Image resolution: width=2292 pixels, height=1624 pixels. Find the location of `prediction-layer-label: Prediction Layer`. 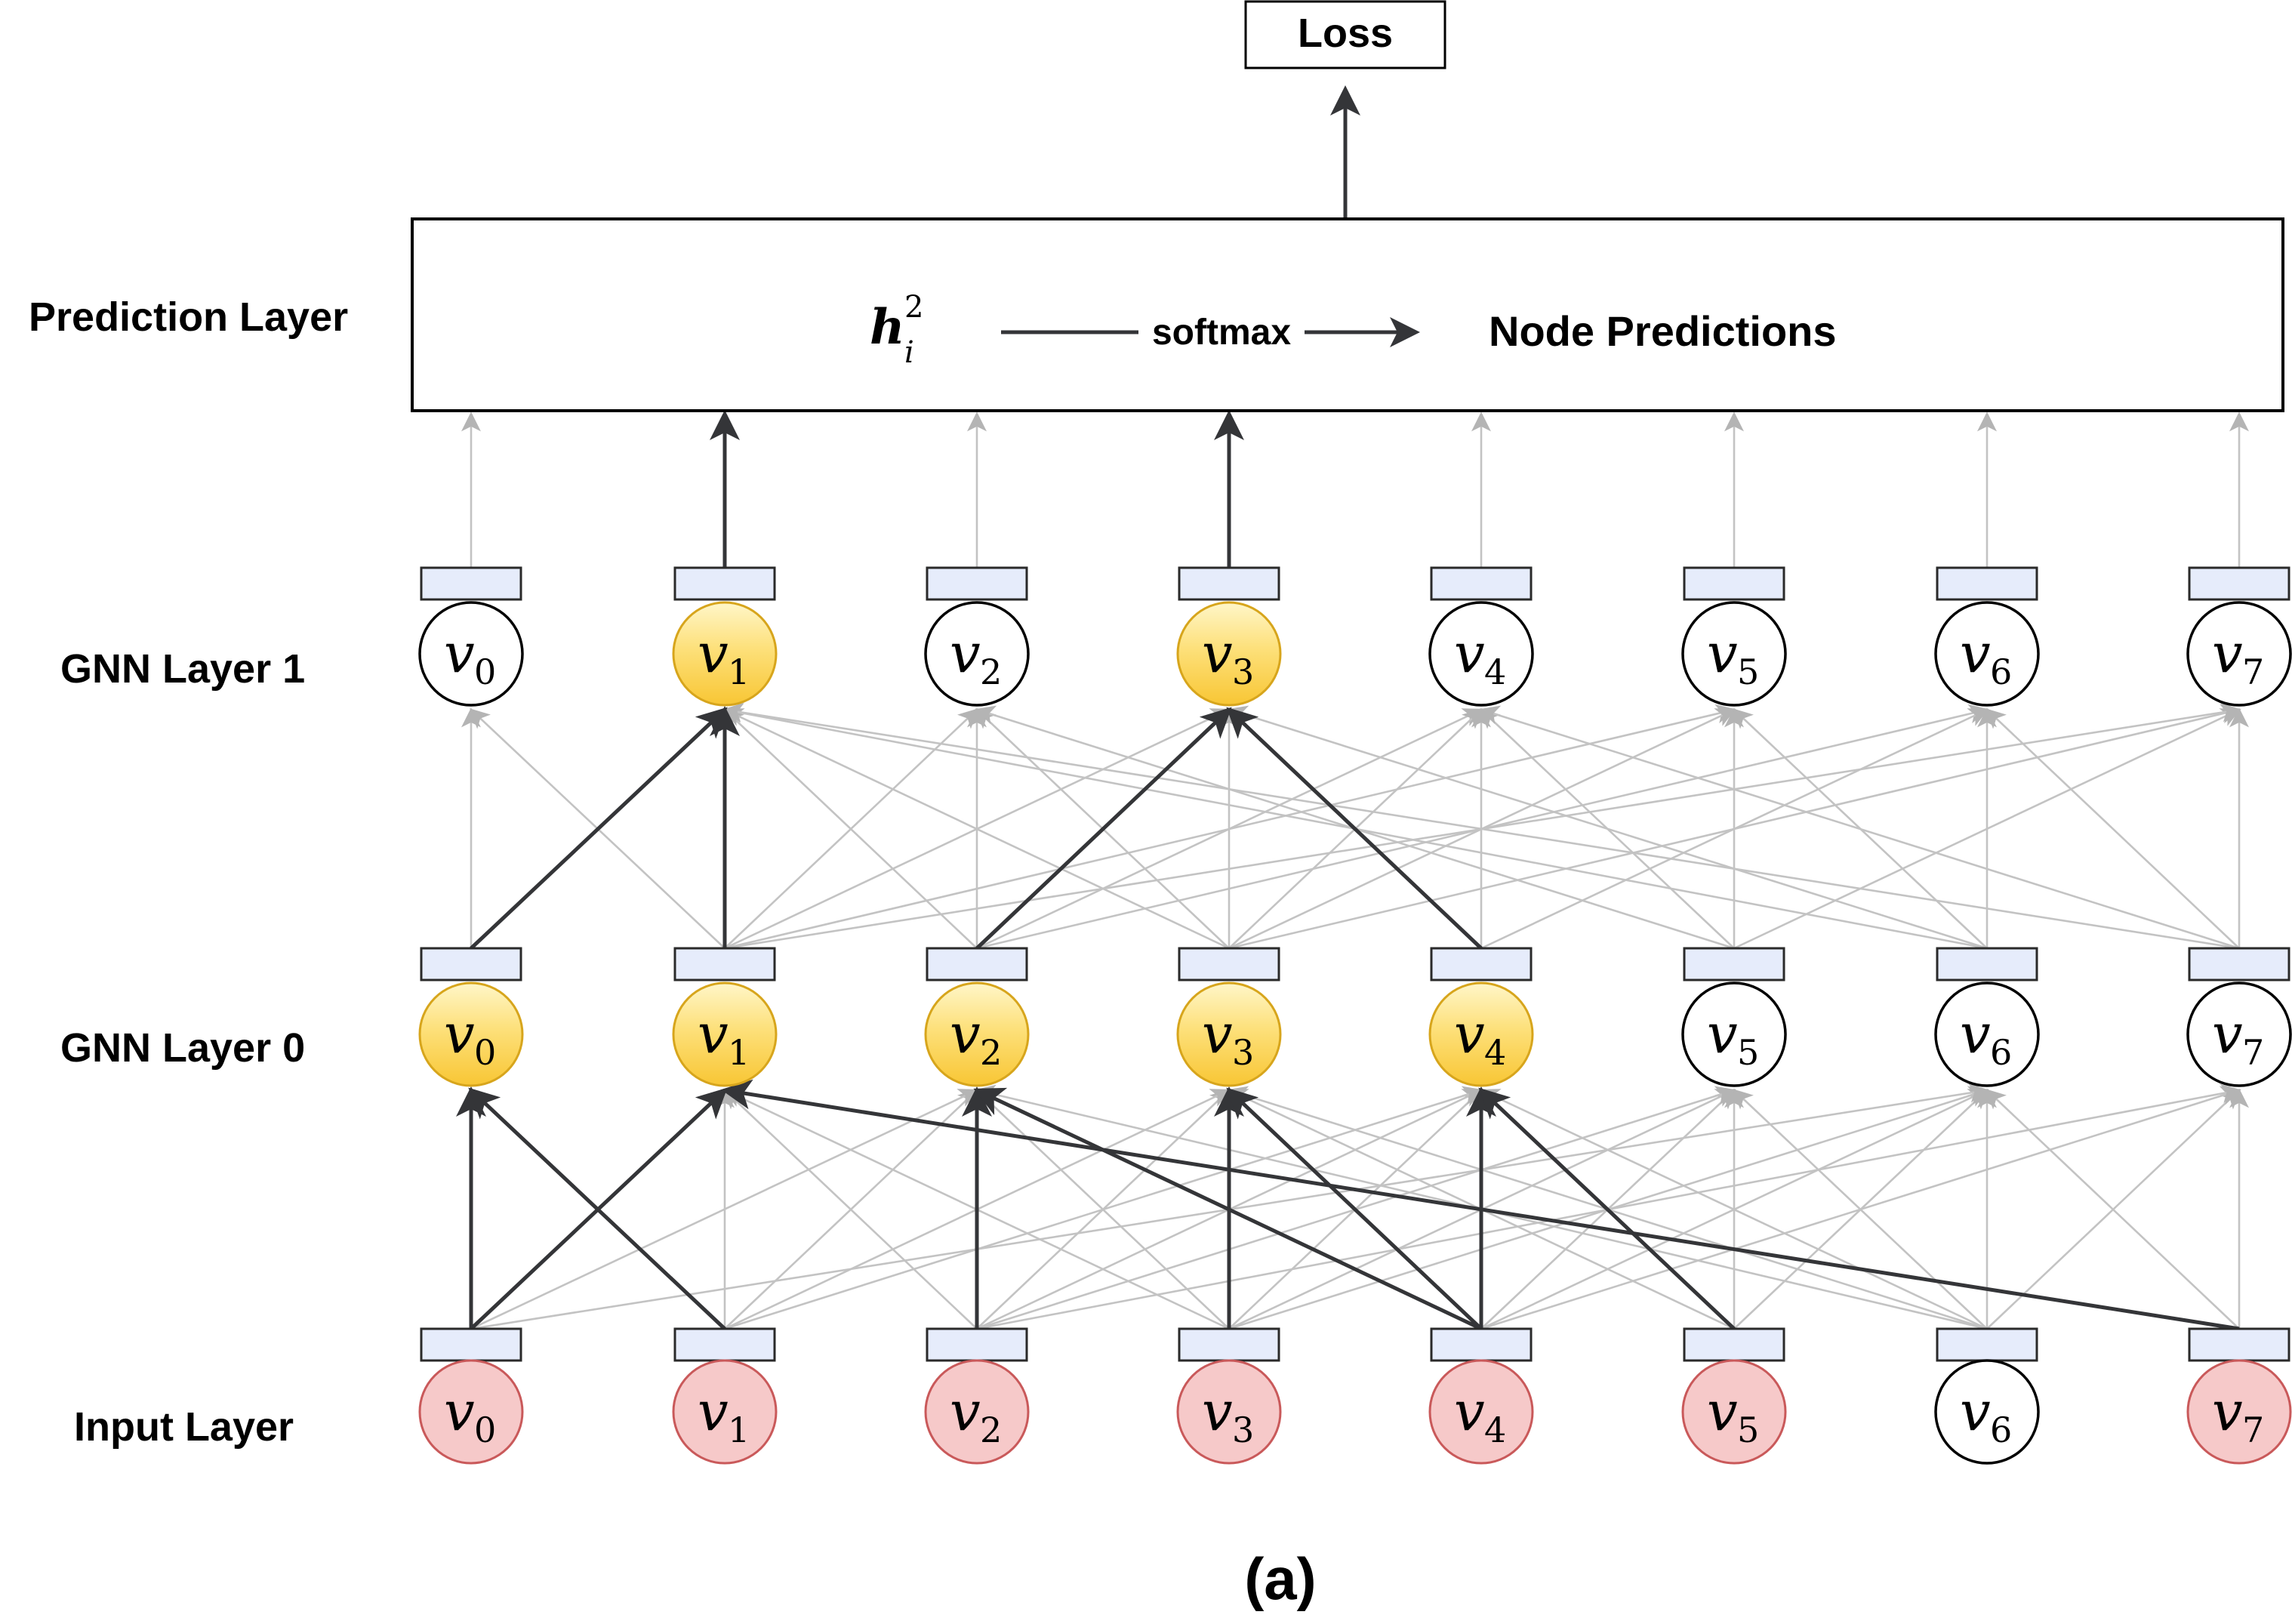

prediction-layer-label: Prediction Layer is located at coordinates (188, 317).